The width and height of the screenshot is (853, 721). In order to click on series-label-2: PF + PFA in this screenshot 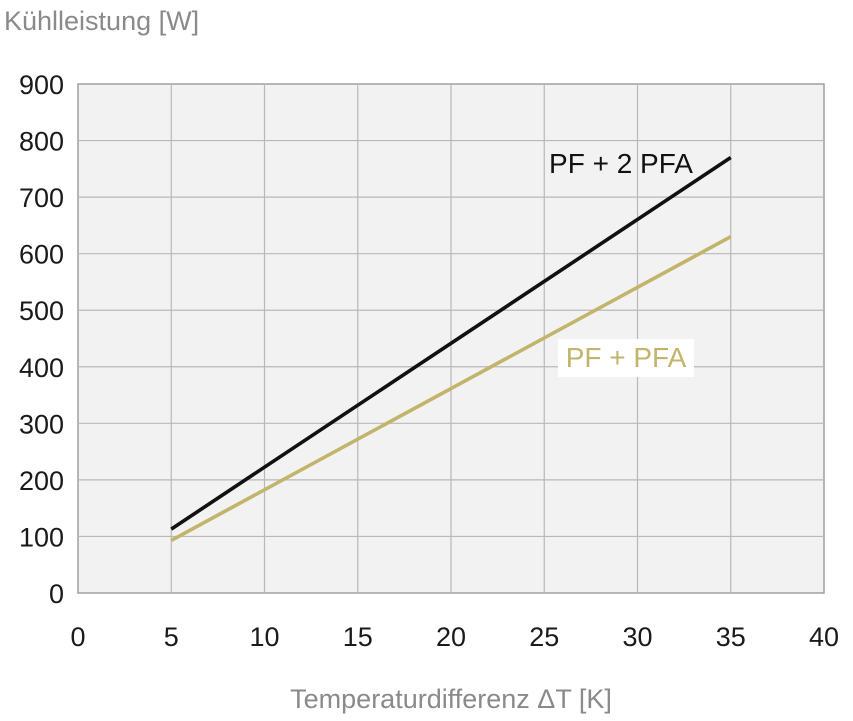, I will do `click(626, 357)`.